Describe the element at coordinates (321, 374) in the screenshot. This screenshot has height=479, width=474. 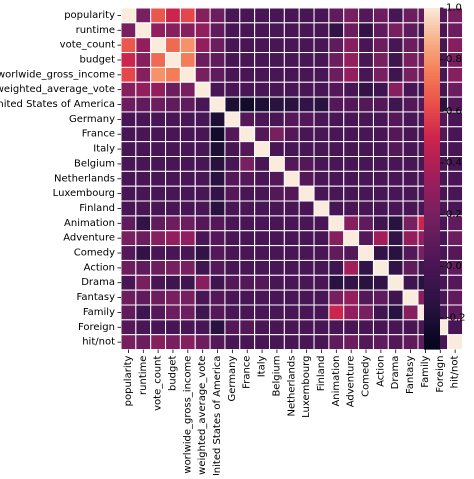
I see `col-label-13: Finland` at that location.